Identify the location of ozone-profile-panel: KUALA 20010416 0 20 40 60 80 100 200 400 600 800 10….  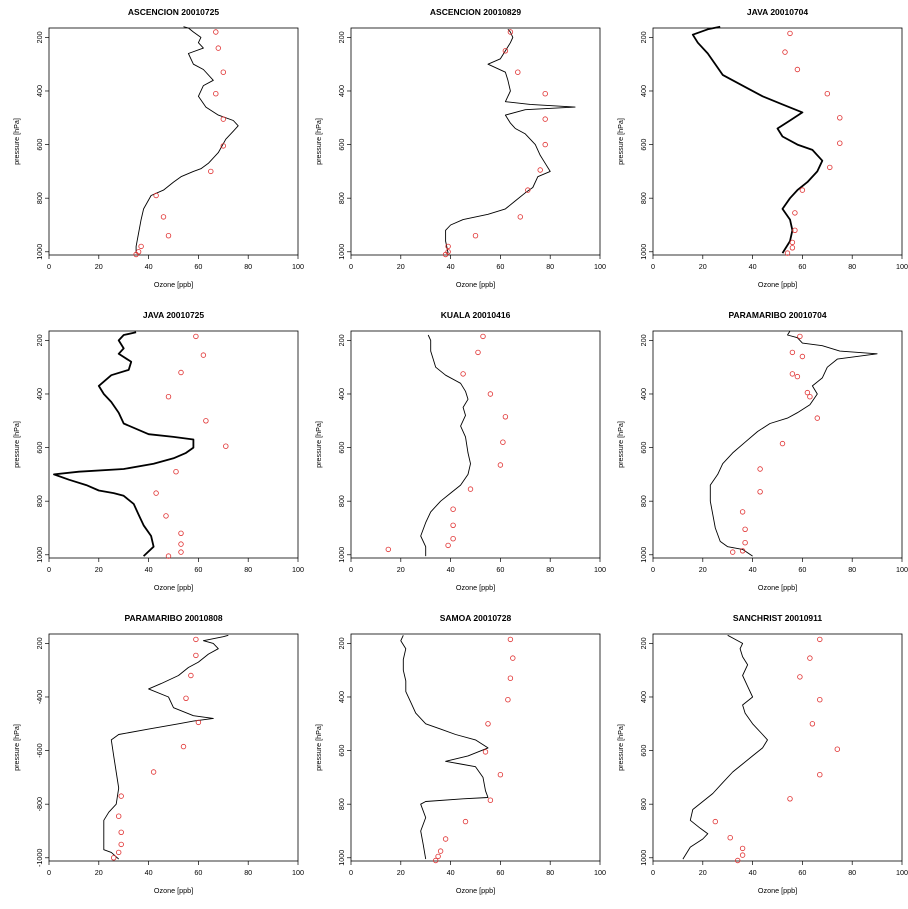
(458, 454).